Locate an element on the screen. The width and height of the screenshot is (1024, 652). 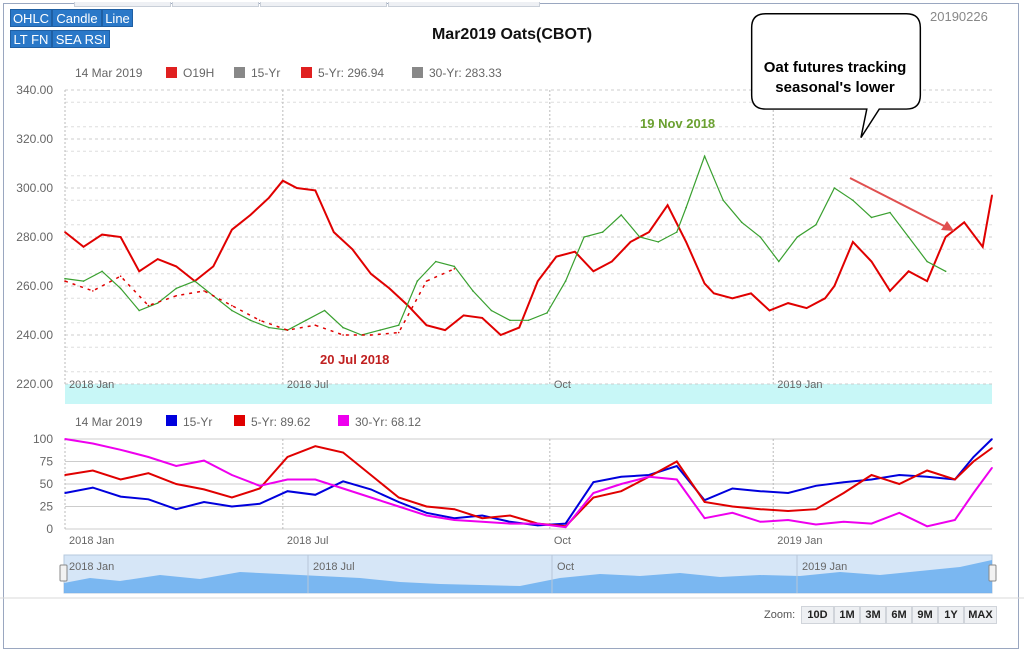
navigator-handle-left is located at coordinates (63, 573).